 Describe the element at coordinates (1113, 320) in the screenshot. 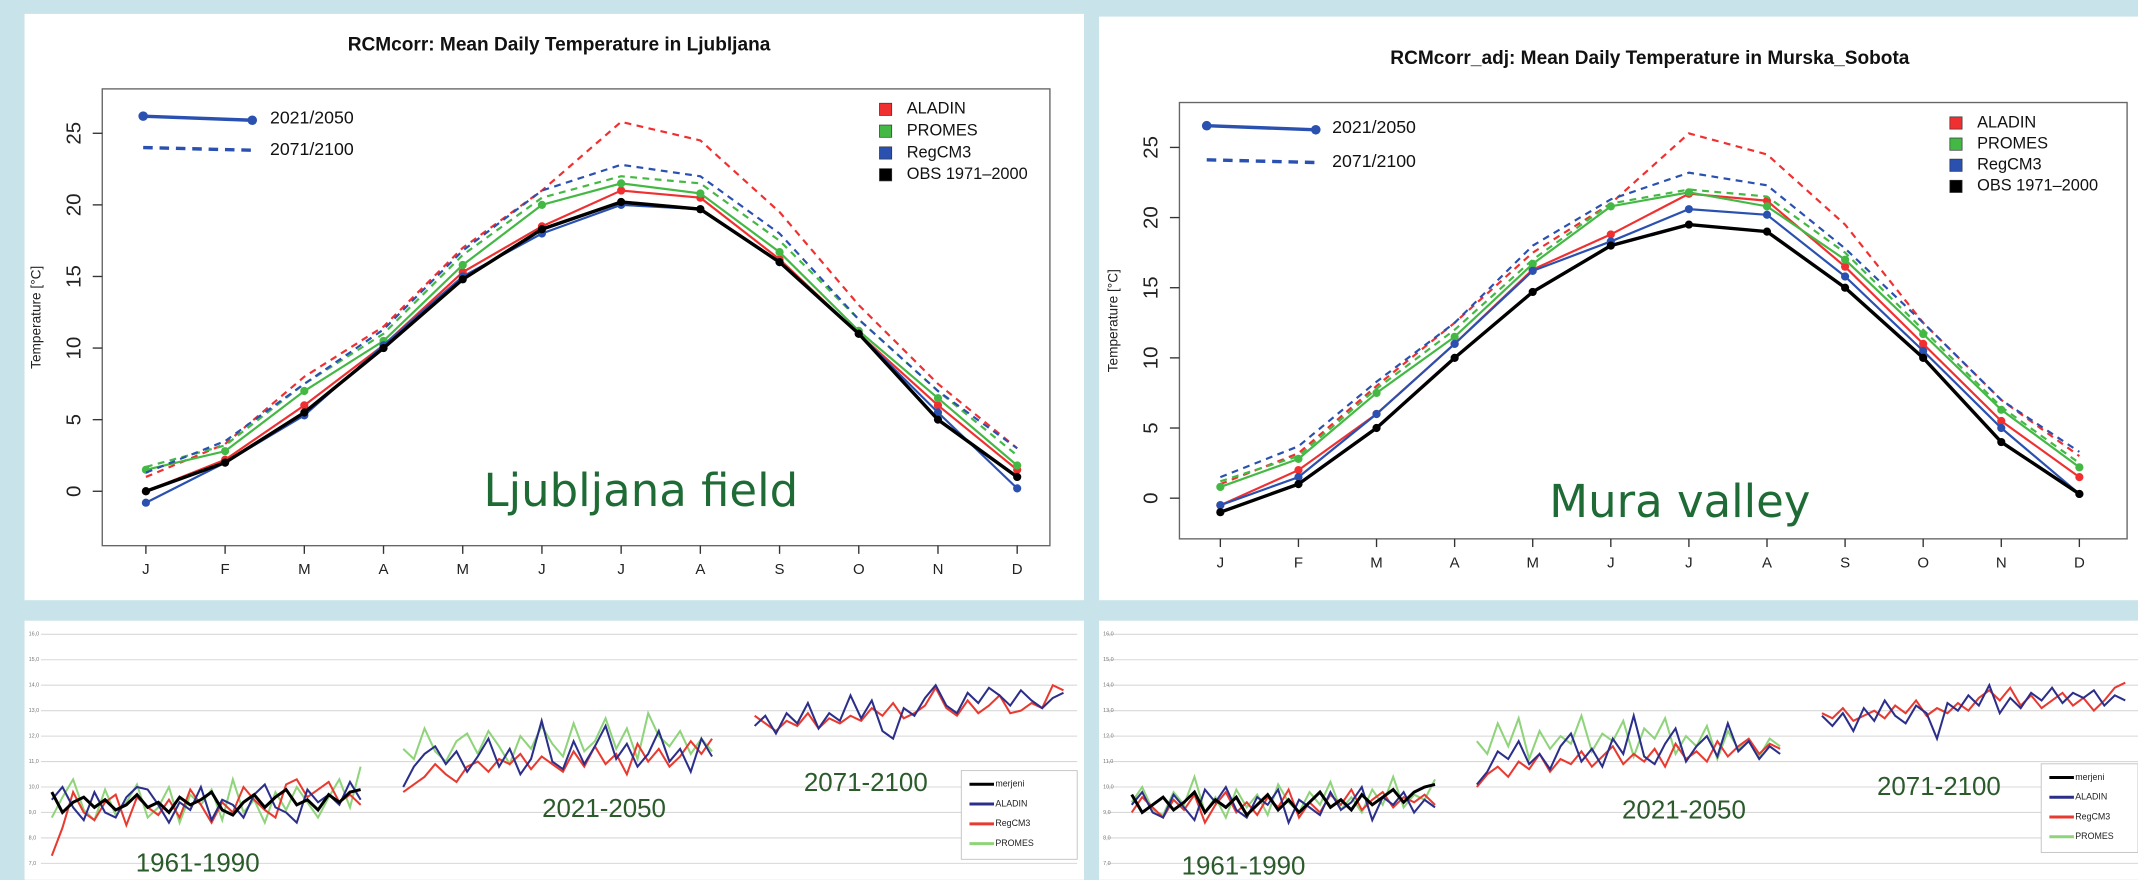

I see `y-axis-label: Temperature [°C]` at that location.